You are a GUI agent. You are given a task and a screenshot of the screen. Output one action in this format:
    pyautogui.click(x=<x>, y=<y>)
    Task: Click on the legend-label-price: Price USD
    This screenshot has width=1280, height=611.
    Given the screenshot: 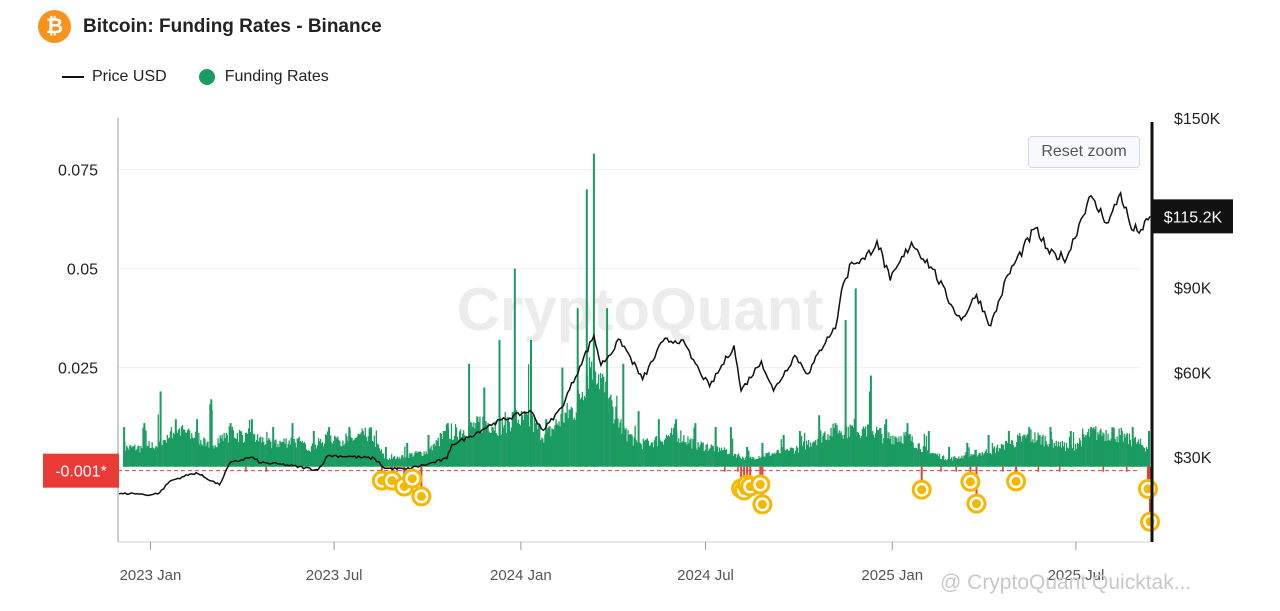 What is the action you would take?
    pyautogui.click(x=129, y=76)
    